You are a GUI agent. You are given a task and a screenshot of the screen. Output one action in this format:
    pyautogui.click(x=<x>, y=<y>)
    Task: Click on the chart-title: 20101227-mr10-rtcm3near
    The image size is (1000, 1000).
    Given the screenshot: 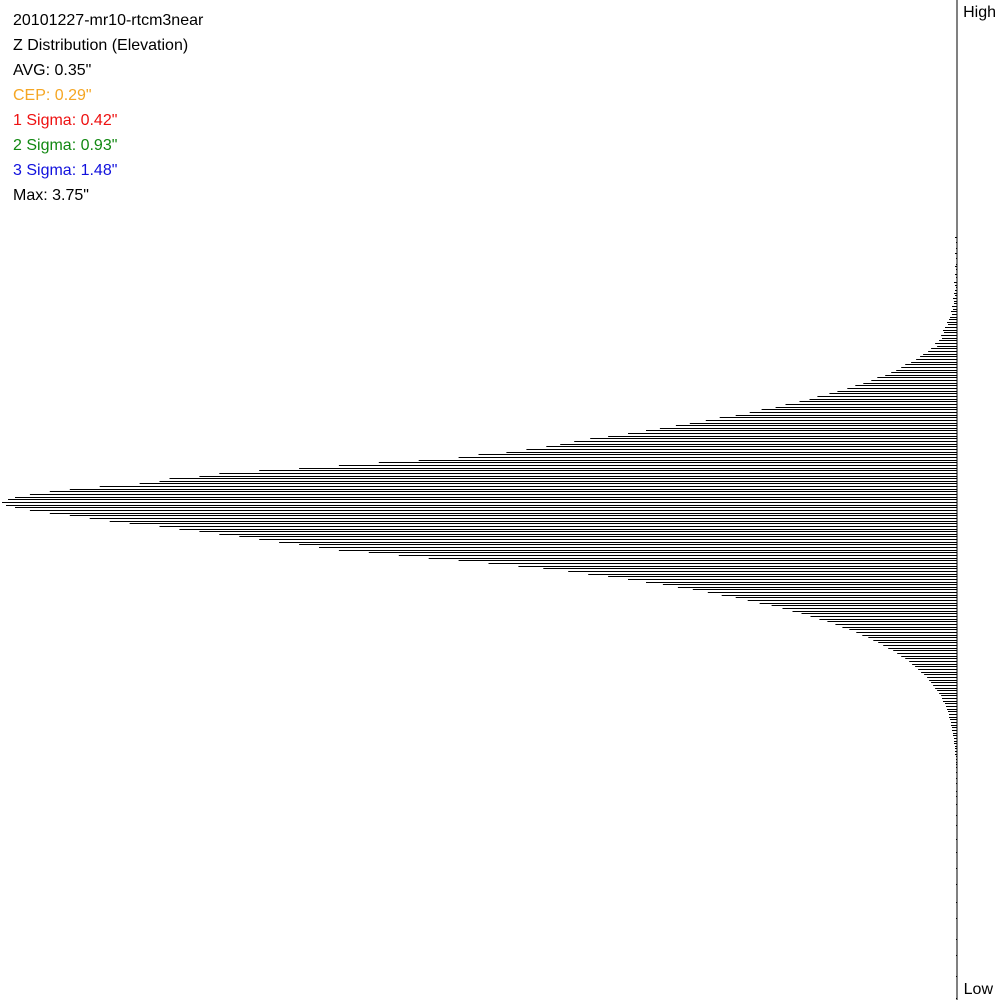 What is the action you would take?
    pyautogui.click(x=108, y=20)
    